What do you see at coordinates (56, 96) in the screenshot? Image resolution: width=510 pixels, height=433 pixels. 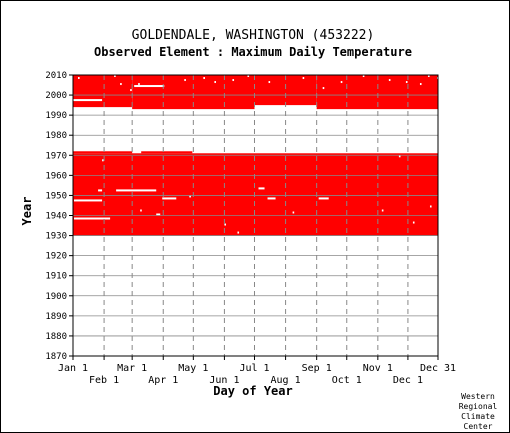 I see `y-tick-label-2000: 2000` at bounding box center [56, 96].